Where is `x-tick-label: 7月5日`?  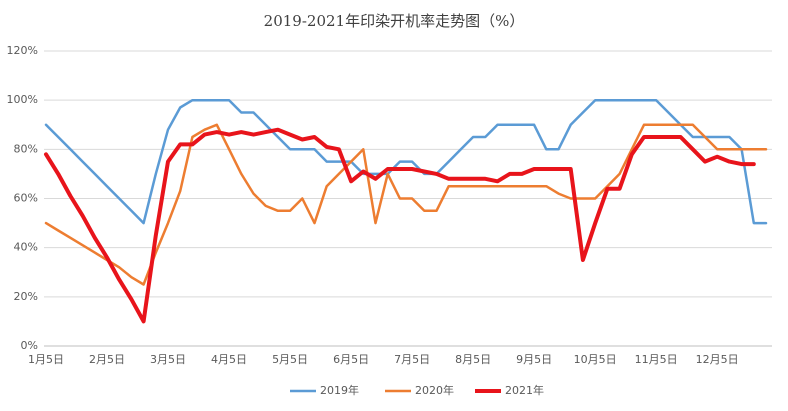 x-tick-label: 7月5日 is located at coordinates (412, 359).